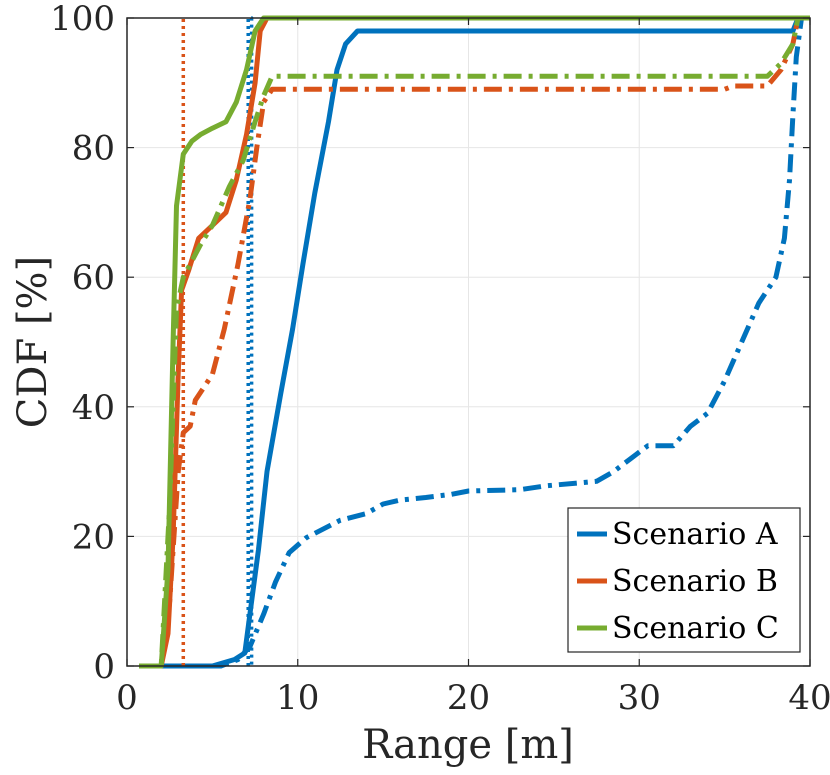 This screenshot has width=830, height=775. What do you see at coordinates (82, 343) in the screenshot?
I see `y-tick-labels: 0 20 40 60 80 100` at bounding box center [82, 343].